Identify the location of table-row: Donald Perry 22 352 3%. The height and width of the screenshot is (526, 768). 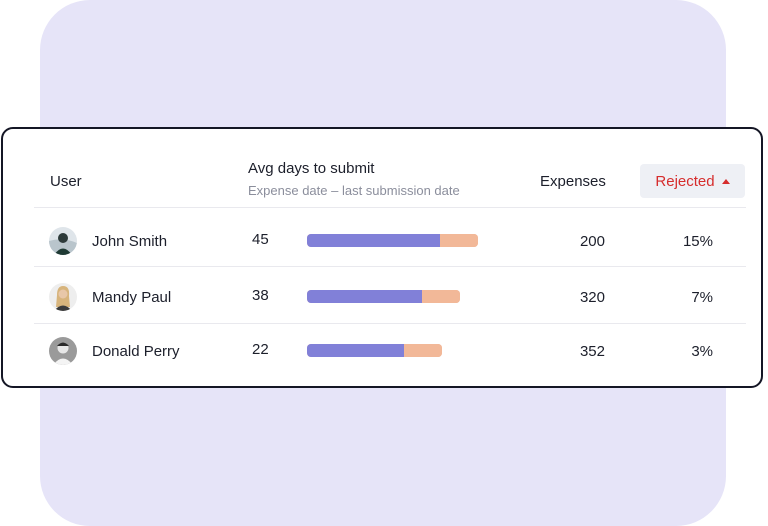
(382, 354).